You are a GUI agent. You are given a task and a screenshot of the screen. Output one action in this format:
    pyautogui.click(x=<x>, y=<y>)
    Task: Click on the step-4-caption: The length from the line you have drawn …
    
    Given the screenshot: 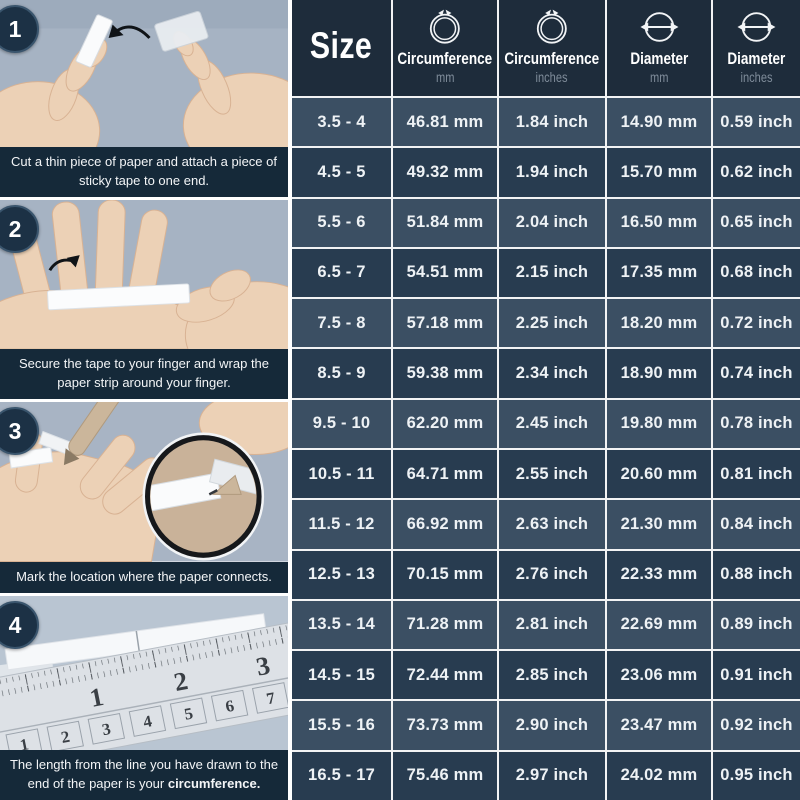 What is the action you would take?
    pyautogui.click(x=144, y=775)
    